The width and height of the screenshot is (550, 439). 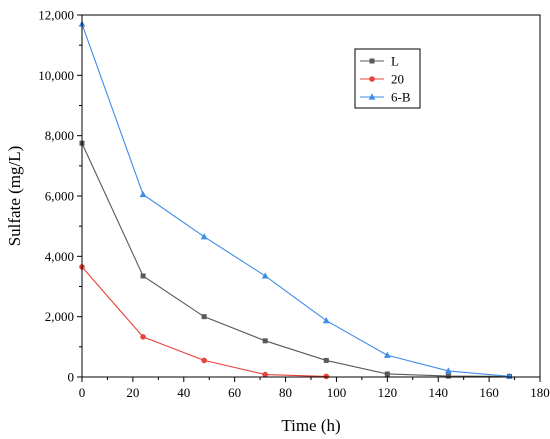 What do you see at coordinates (234, 392) in the screenshot?
I see `x-tick-label: 60` at bounding box center [234, 392].